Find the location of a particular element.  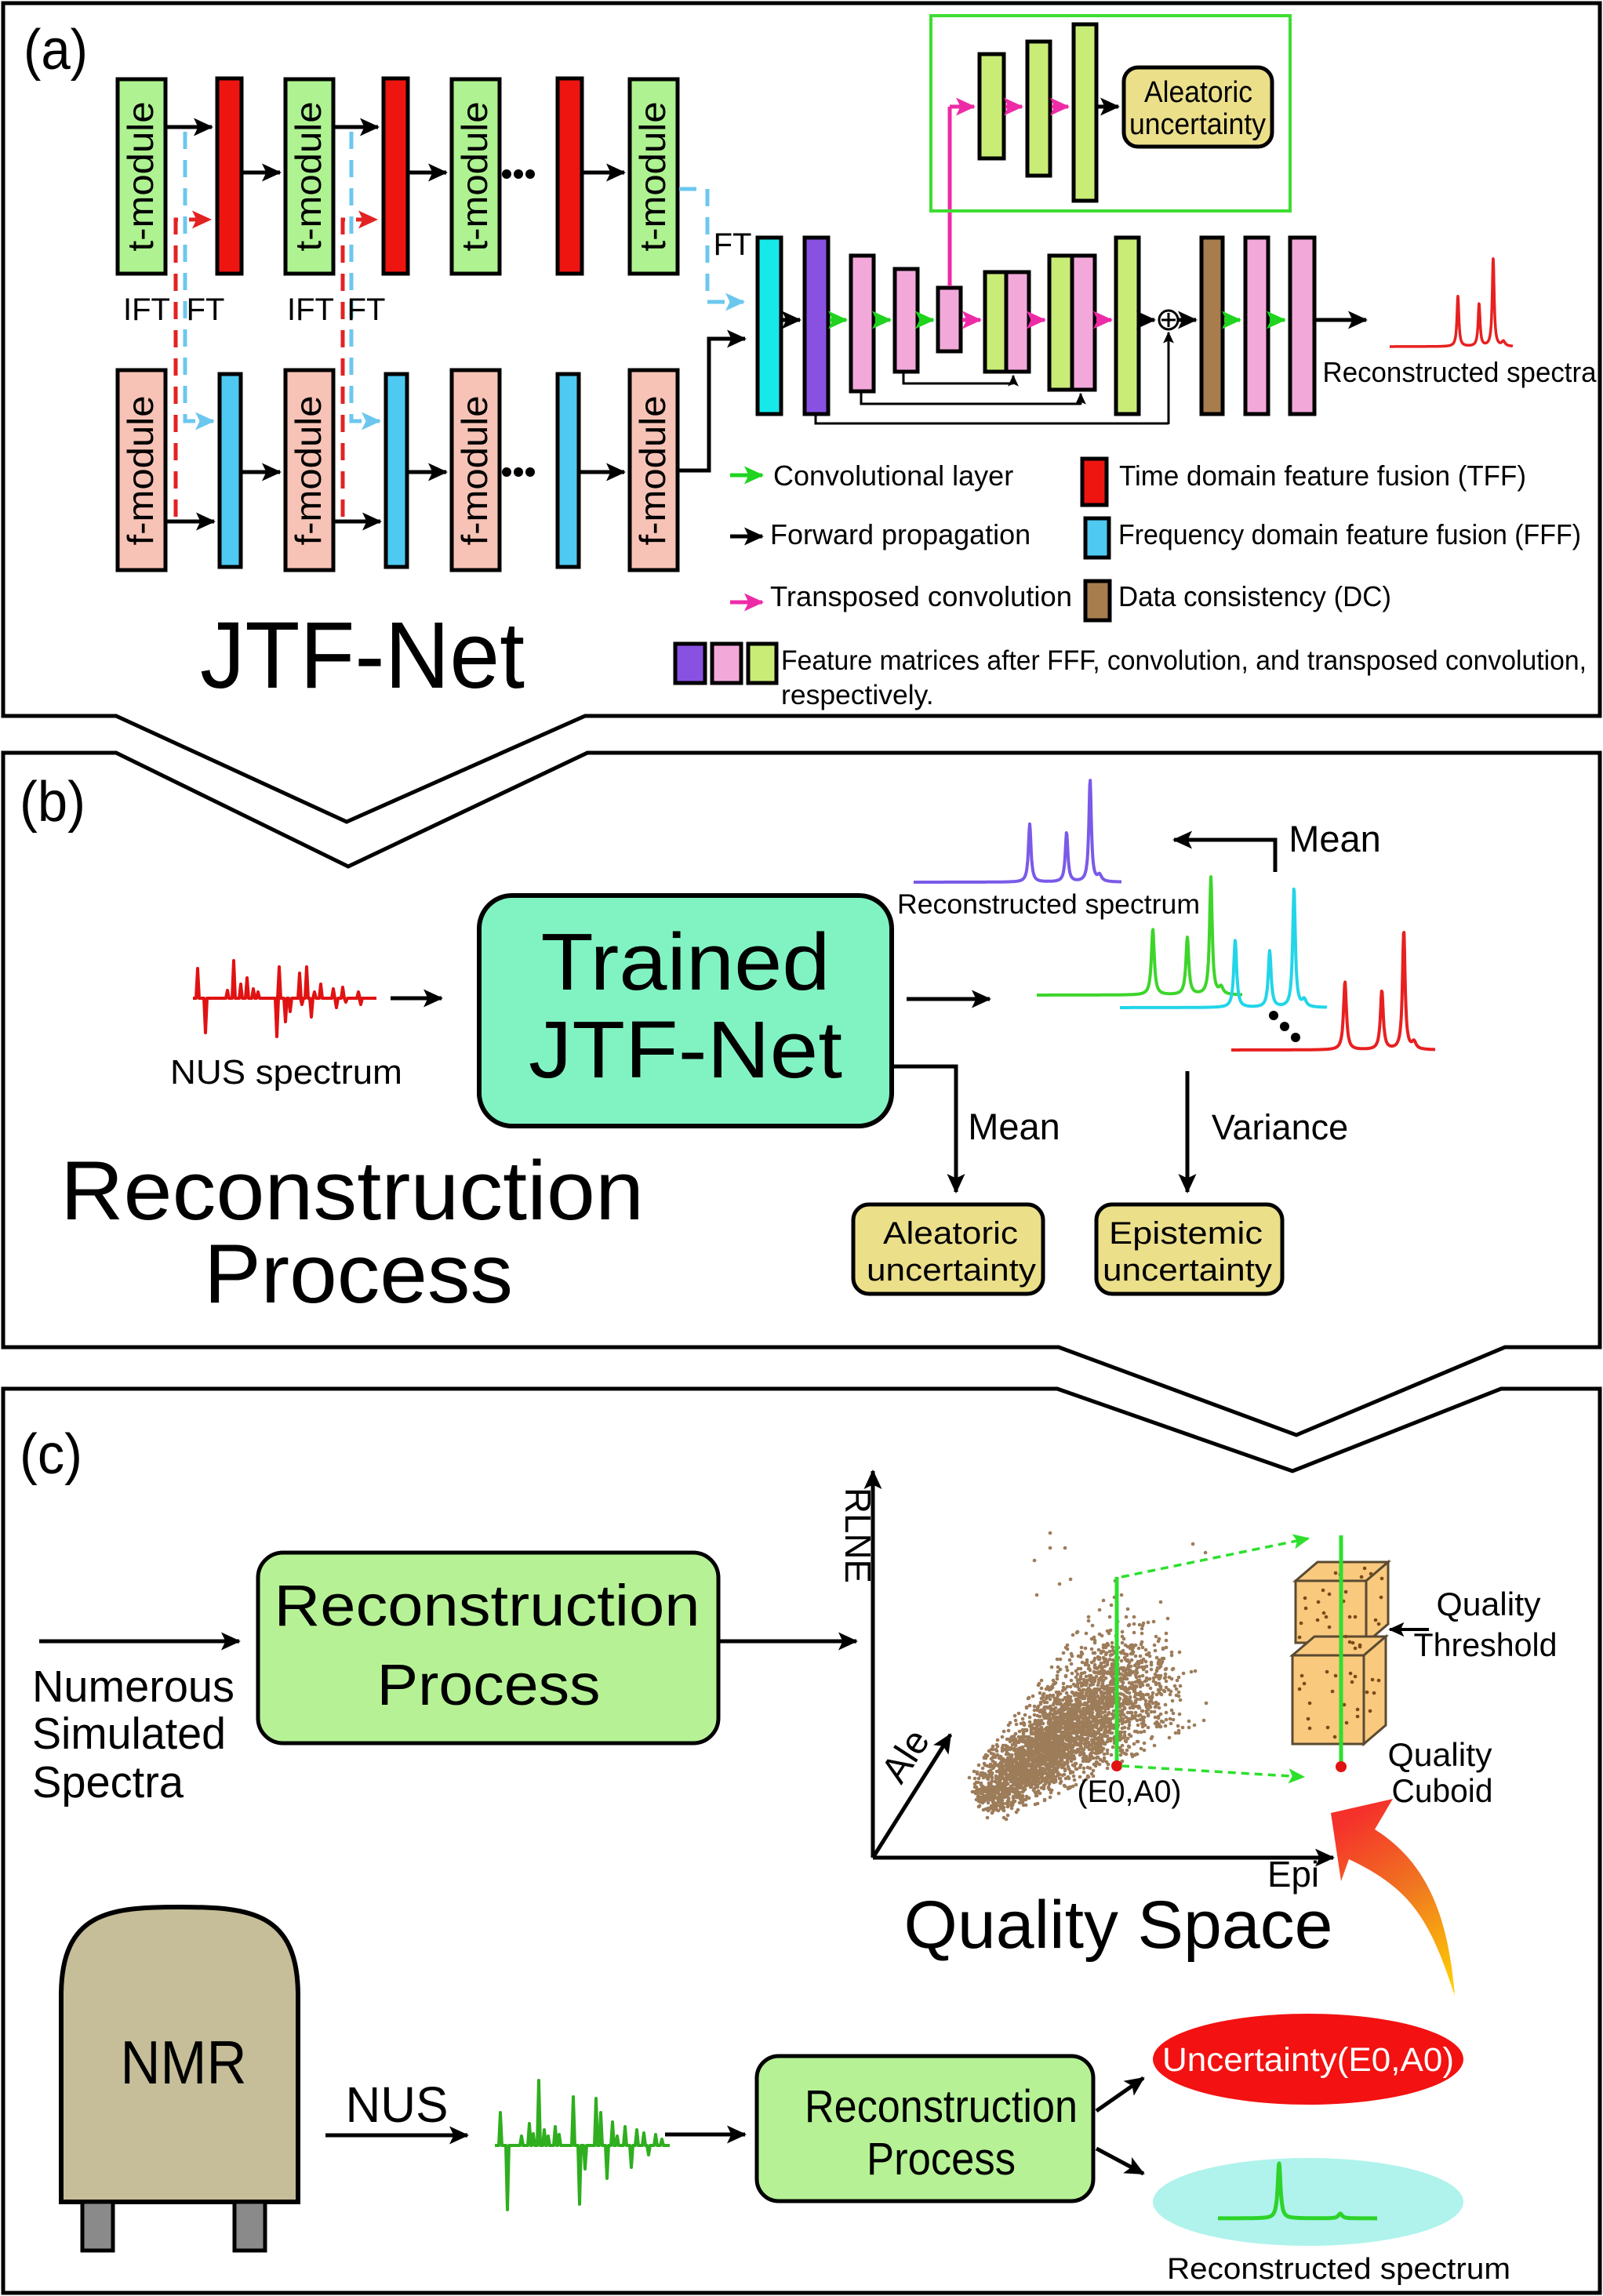

svg-text: Epi is located at coordinates (1293, 1874).